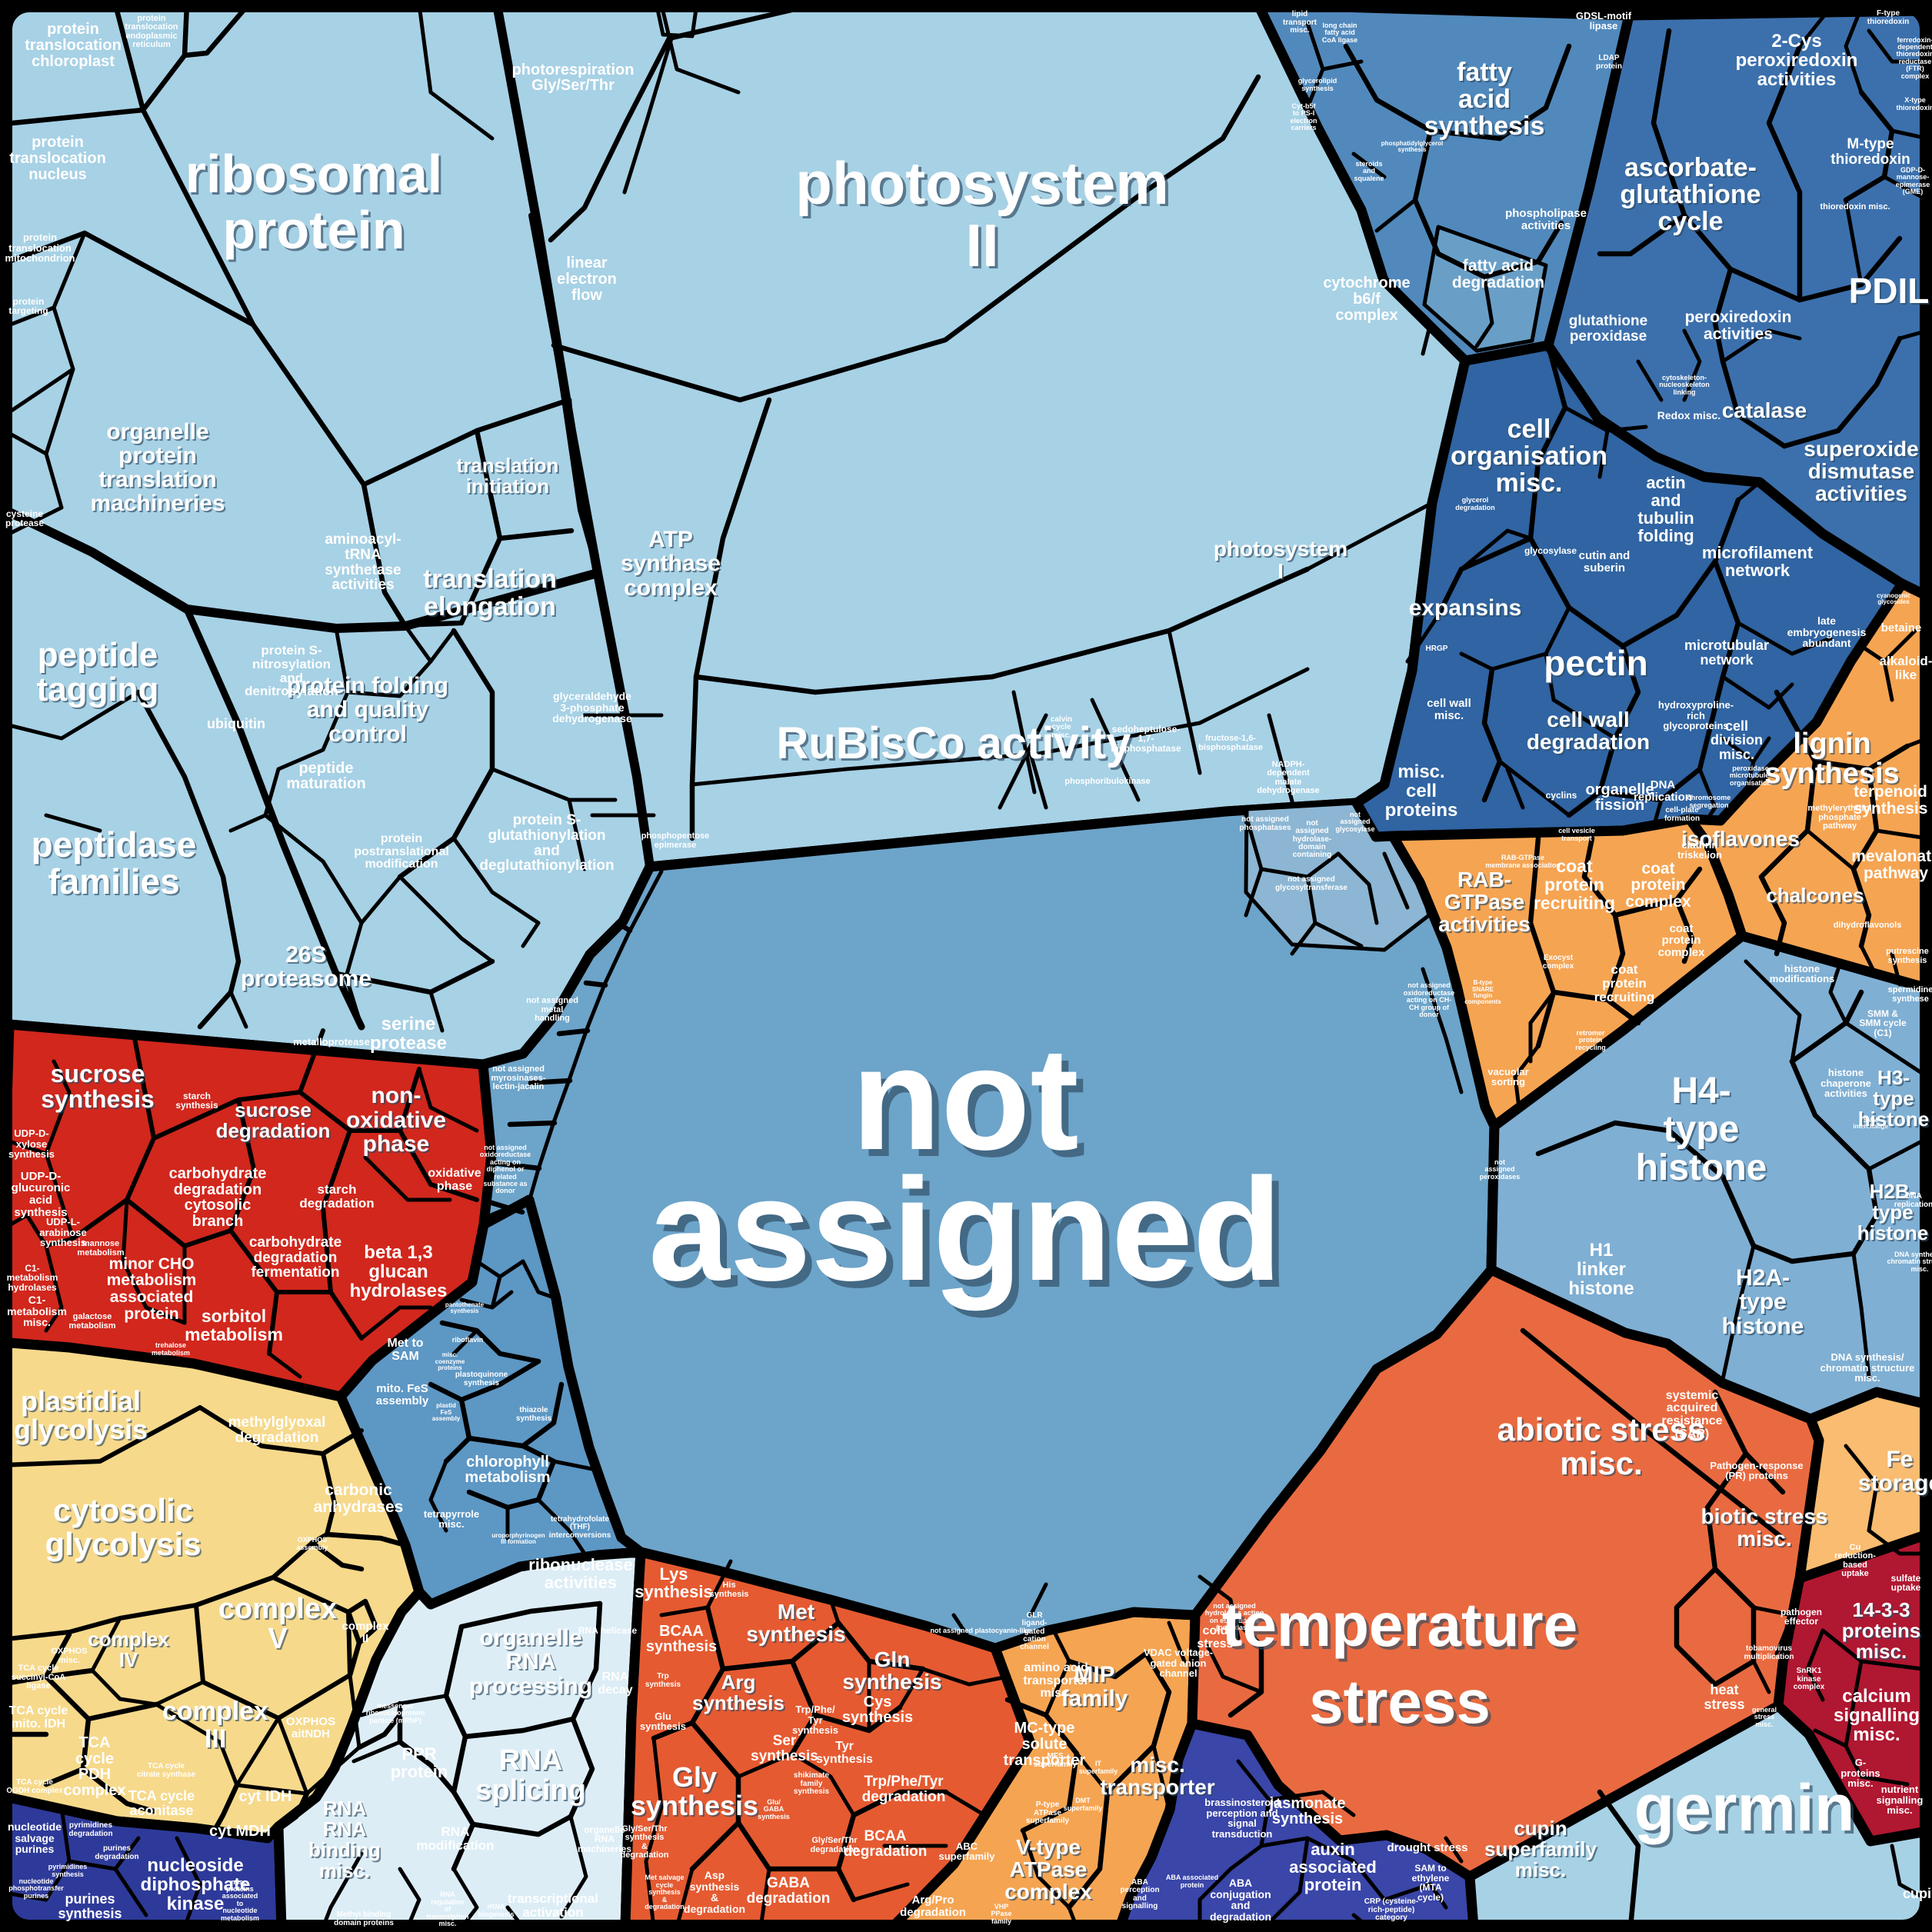 This screenshot has height=1932, width=1932. What do you see at coordinates (971, 1106) in the screenshot?
I see `svg-text: not` at bounding box center [971, 1106].